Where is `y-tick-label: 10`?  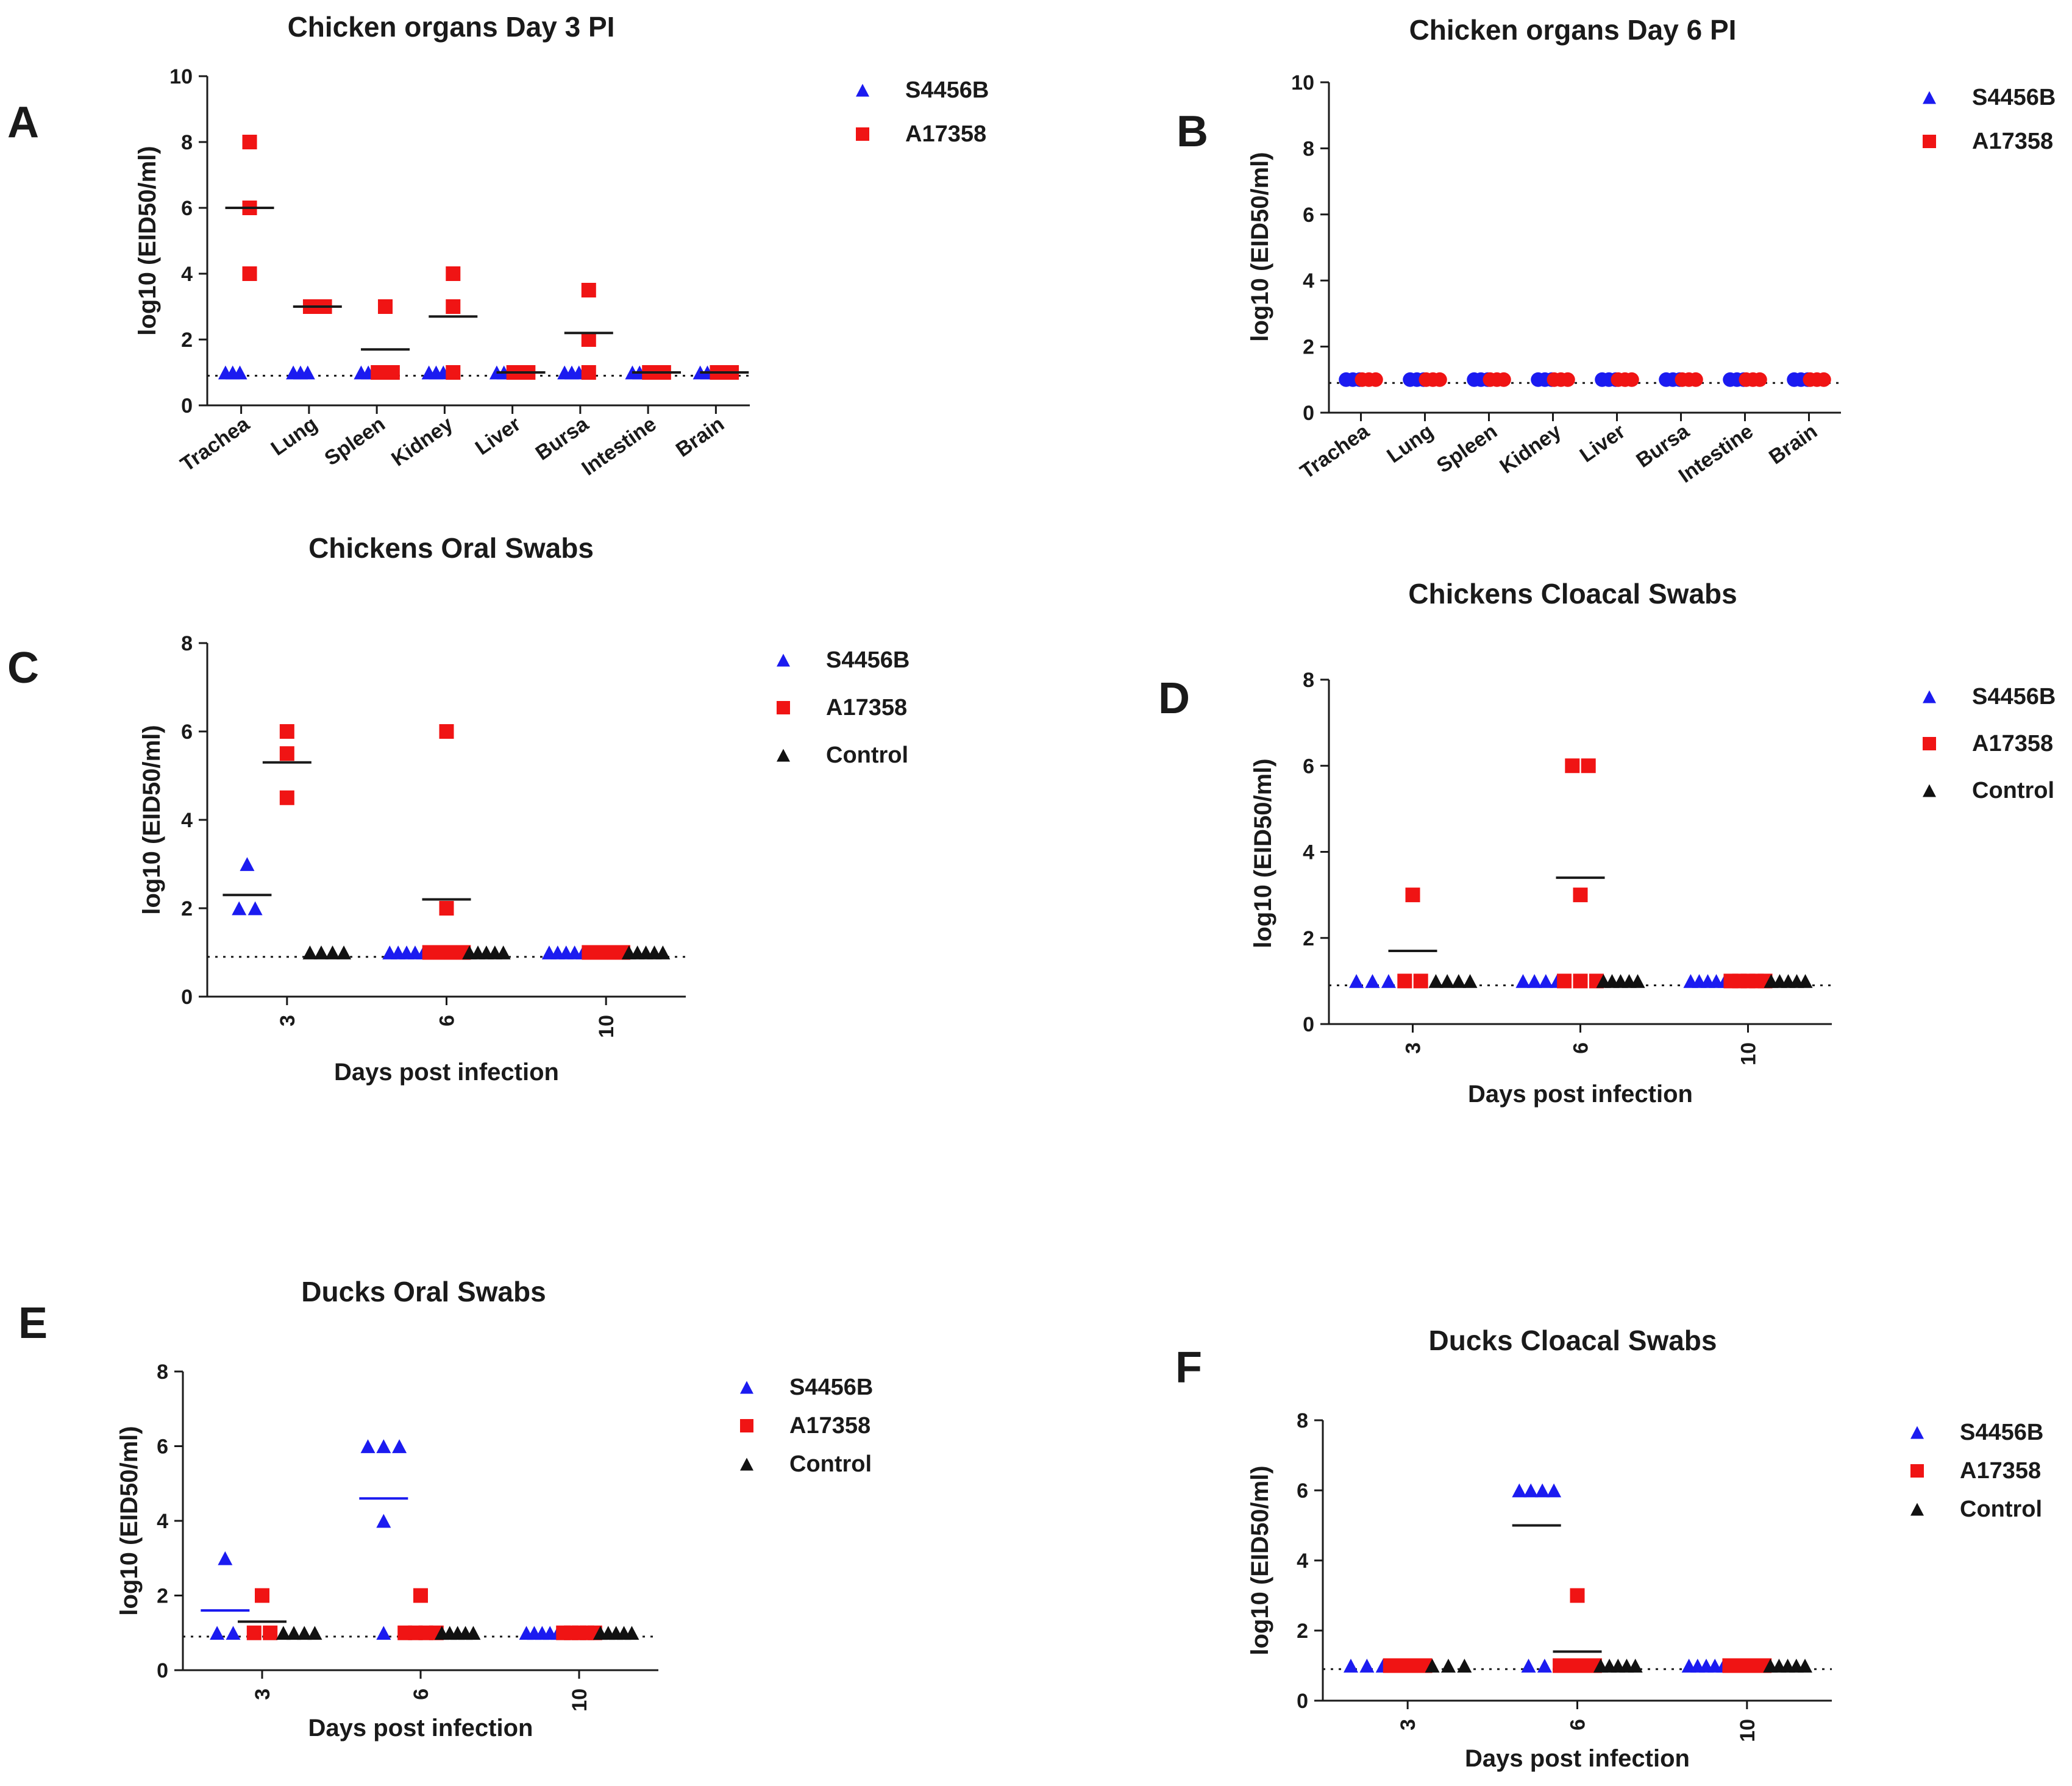
y-tick-label: 10 is located at coordinates (181, 76).